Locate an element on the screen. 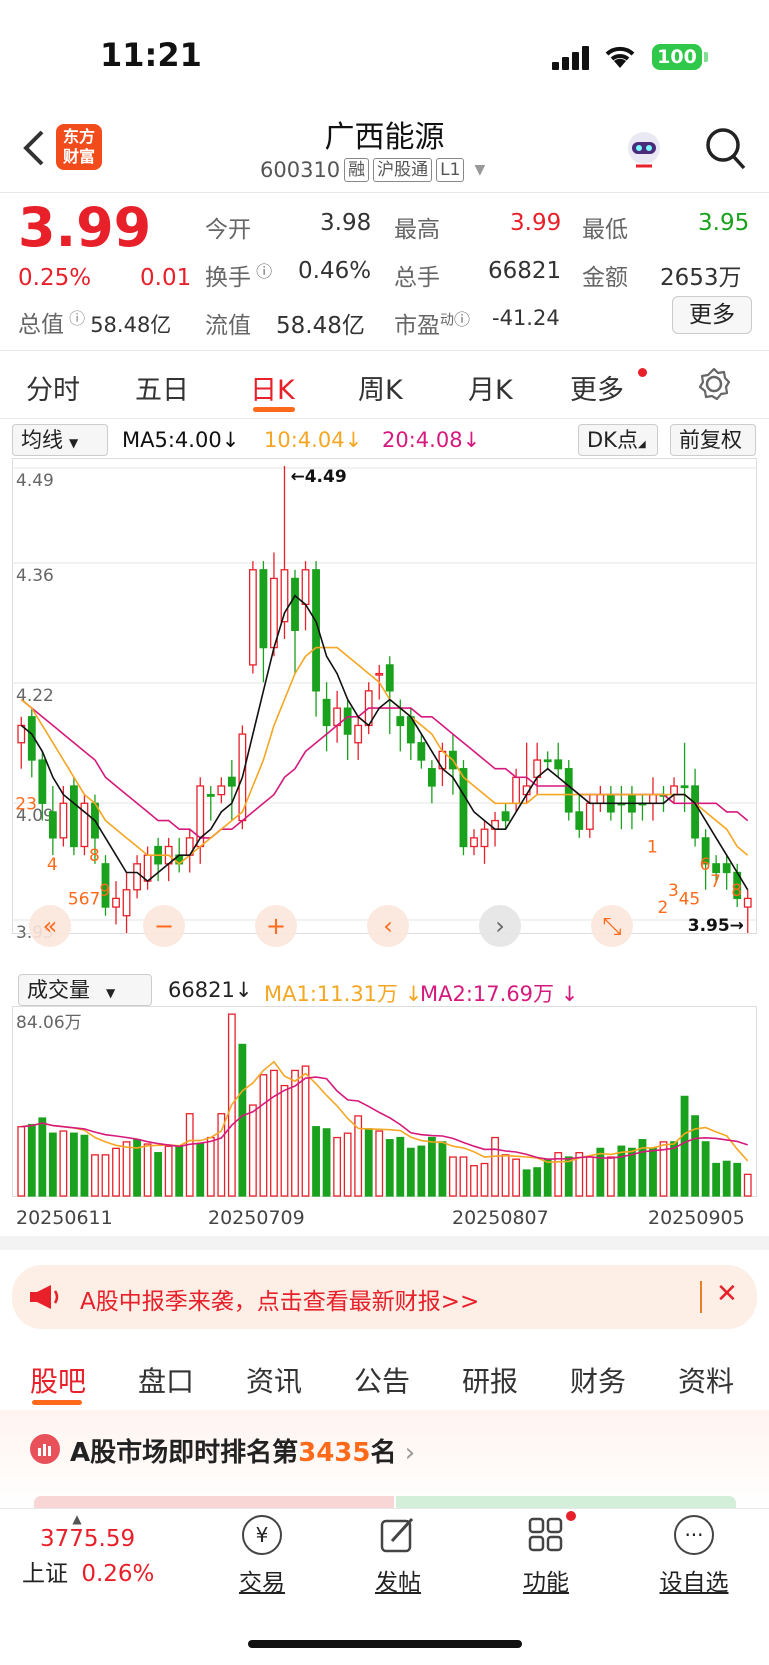 This screenshot has height=1665, width=769. amount-label: 金额 is located at coordinates (605, 278).